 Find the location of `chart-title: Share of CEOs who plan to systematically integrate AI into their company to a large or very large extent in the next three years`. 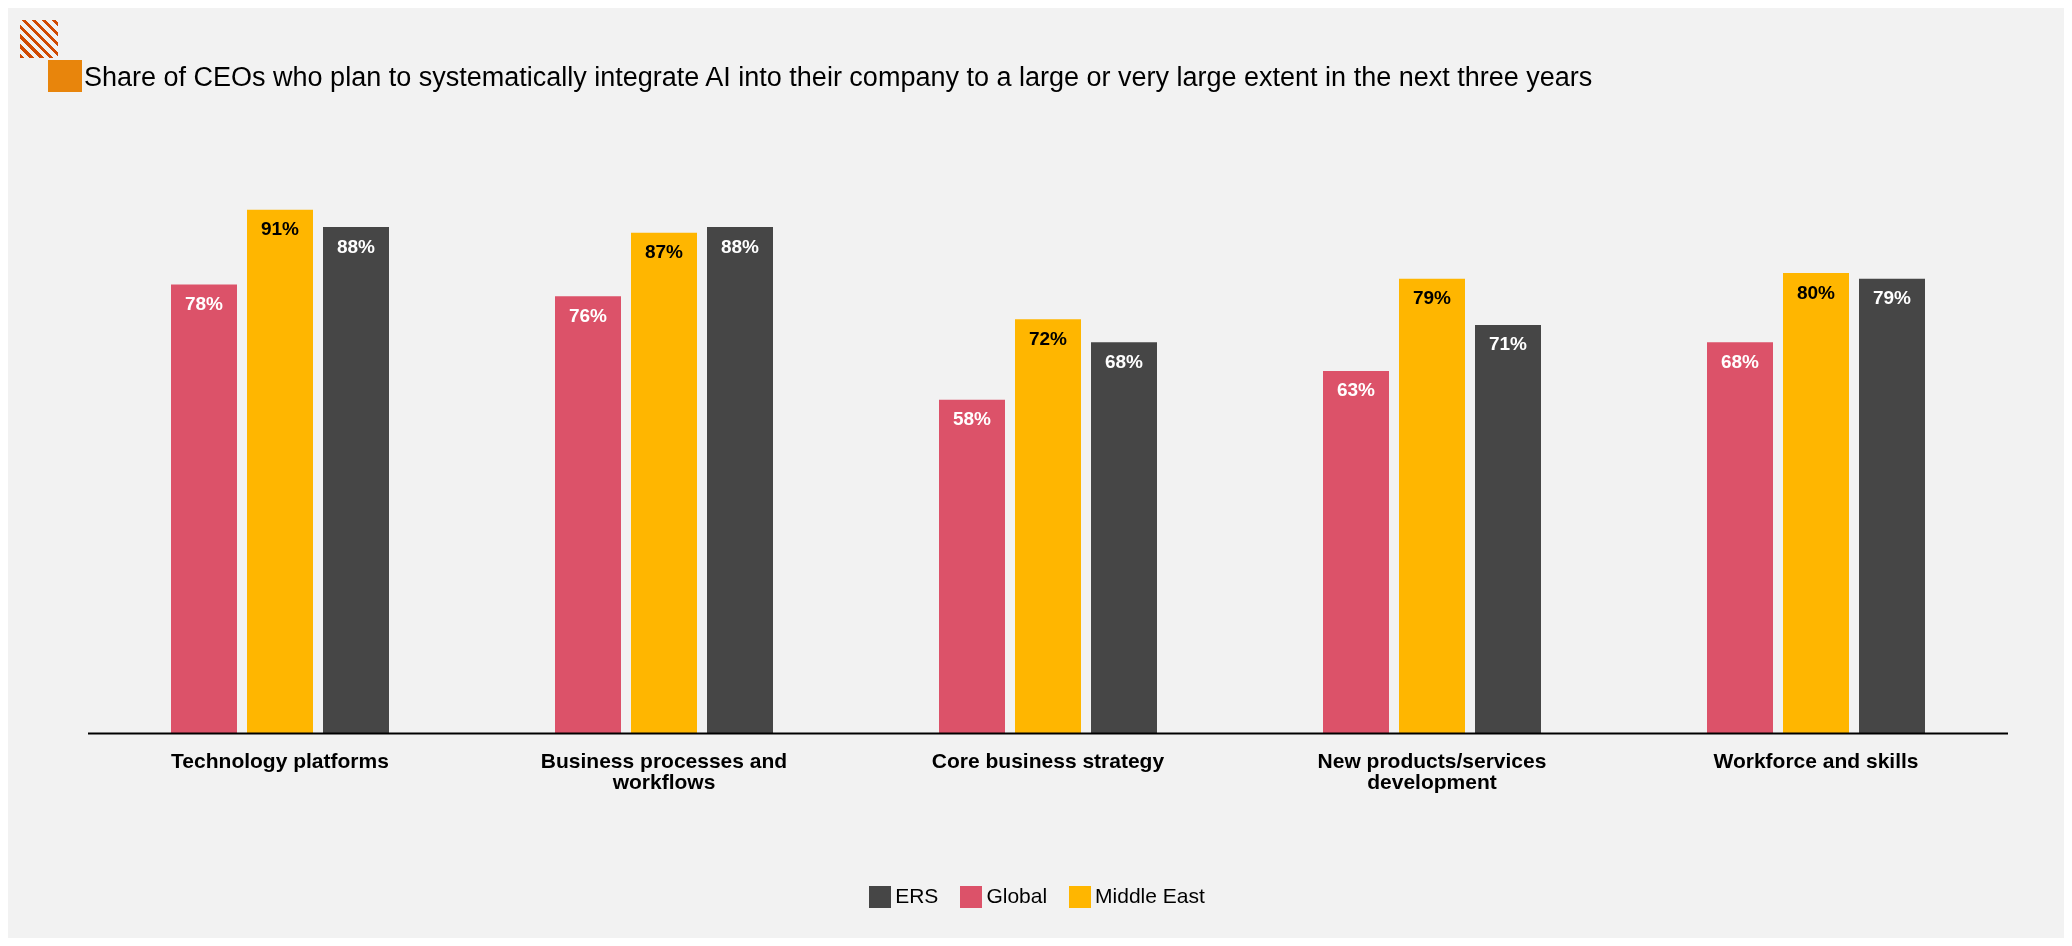

chart-title: Share of CEOs who plan to systematically integrate AI into their company to a large or very large extent in the next three years is located at coordinates (838, 77).